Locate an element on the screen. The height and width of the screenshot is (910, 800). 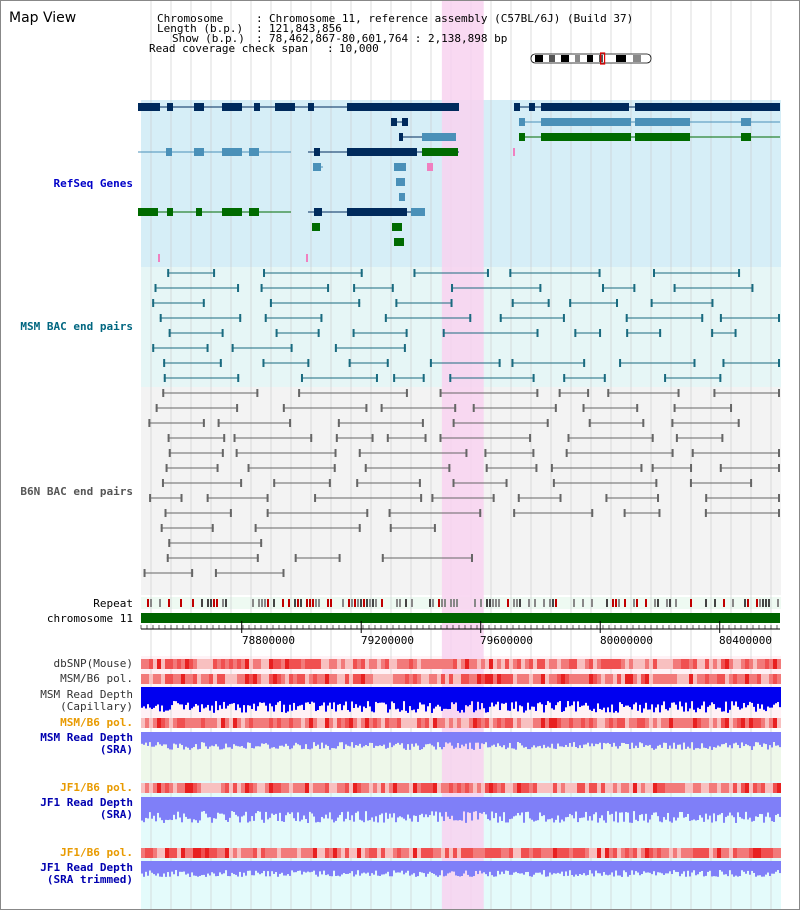
track-label-dbsnp: dbSNP(Mouse) is located at coordinates (93, 663).